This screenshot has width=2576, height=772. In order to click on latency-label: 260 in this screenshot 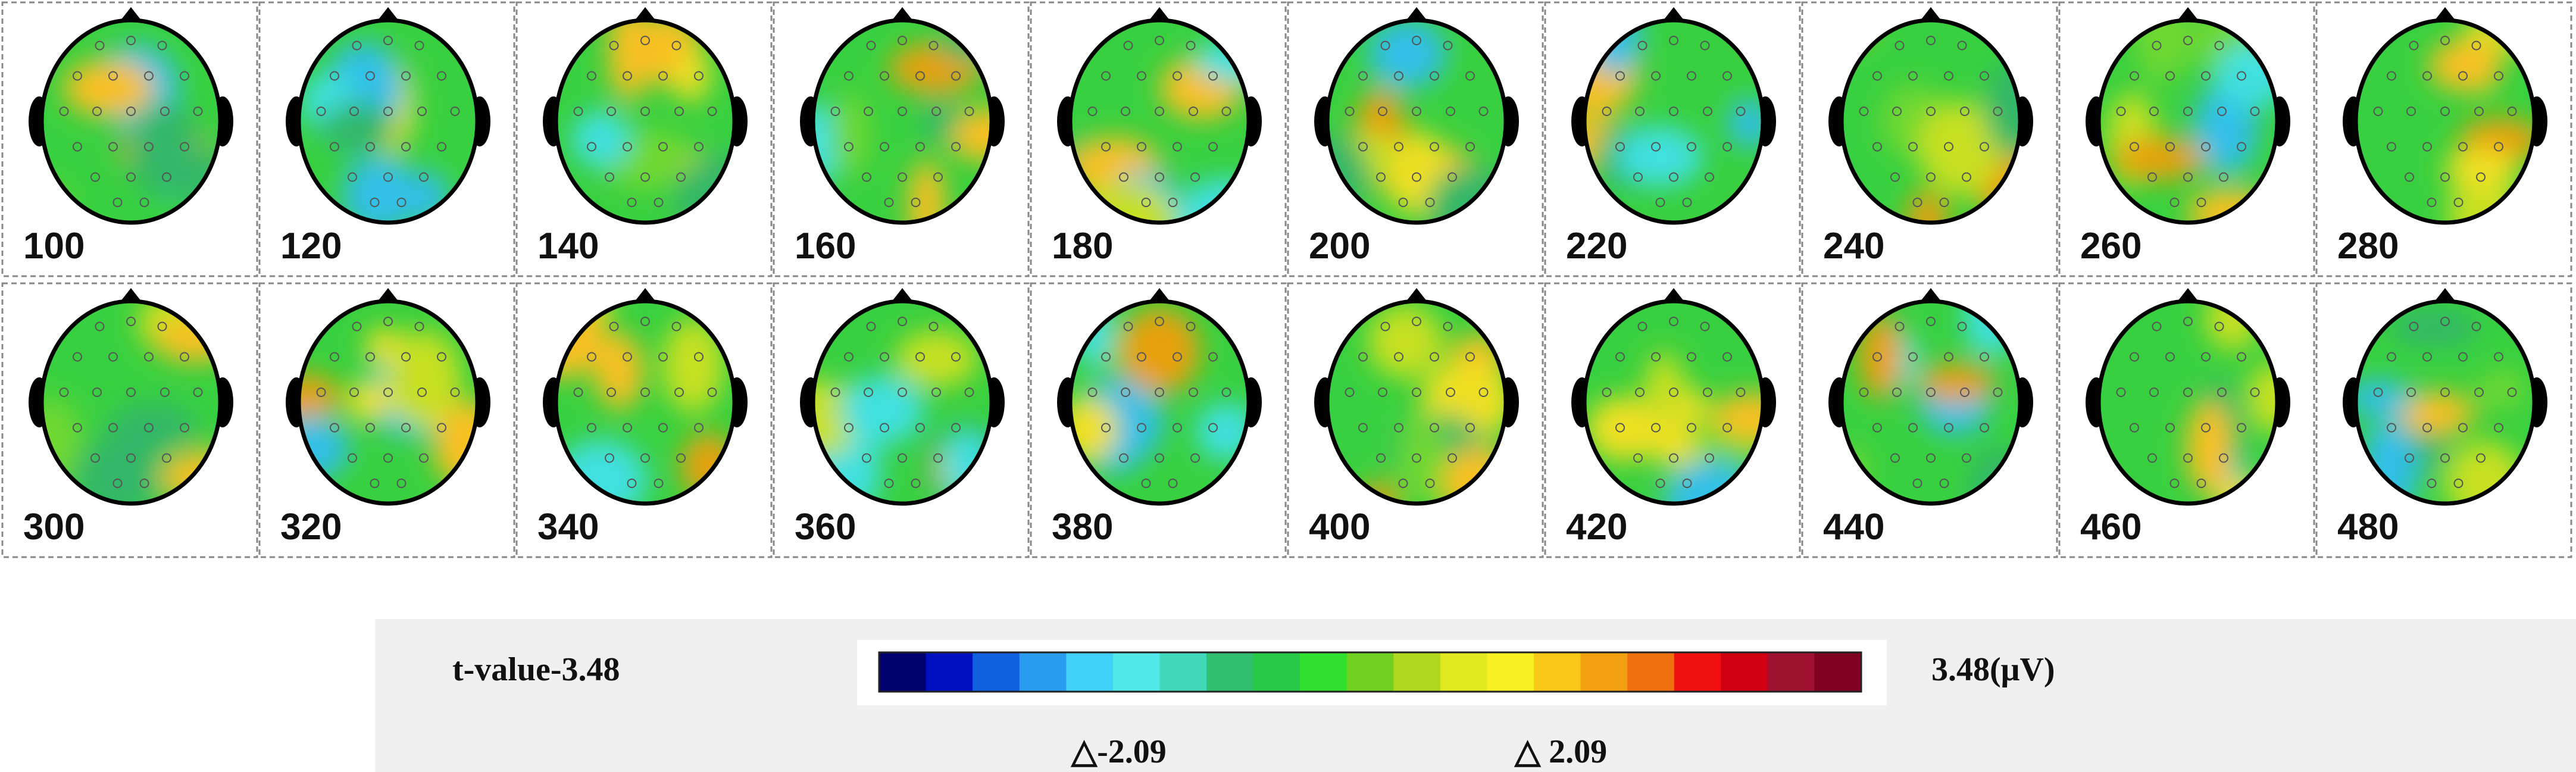, I will do `click(2111, 246)`.